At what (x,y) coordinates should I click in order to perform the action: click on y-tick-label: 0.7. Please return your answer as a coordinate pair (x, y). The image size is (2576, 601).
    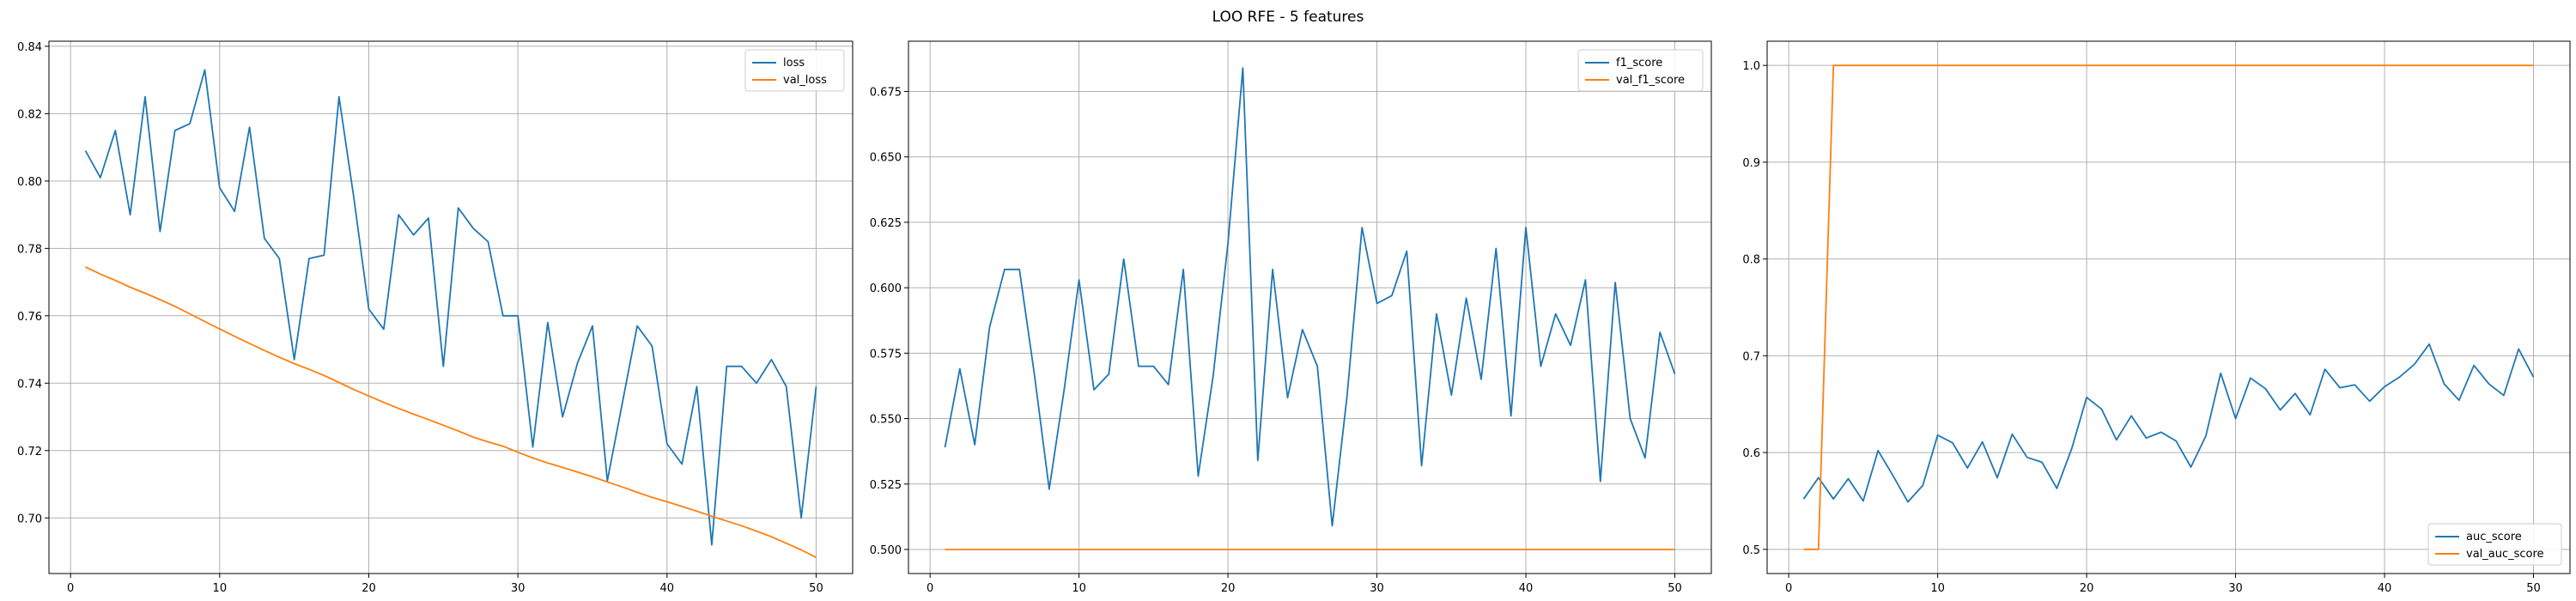
    Looking at the image, I should click on (1751, 356).